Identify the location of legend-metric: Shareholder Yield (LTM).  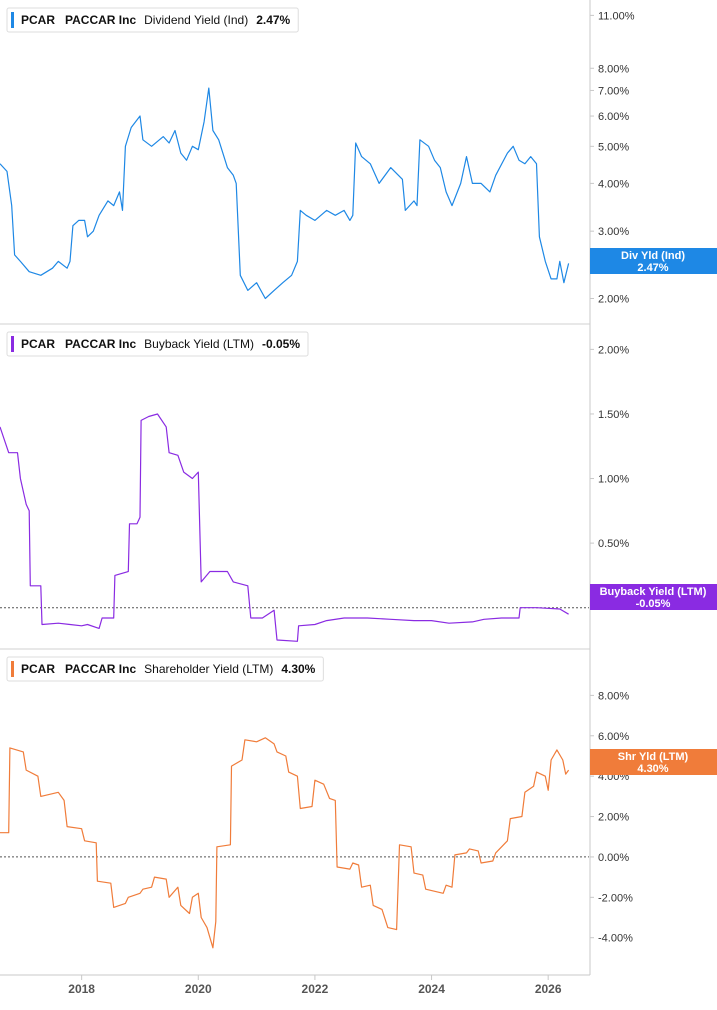
(208, 669).